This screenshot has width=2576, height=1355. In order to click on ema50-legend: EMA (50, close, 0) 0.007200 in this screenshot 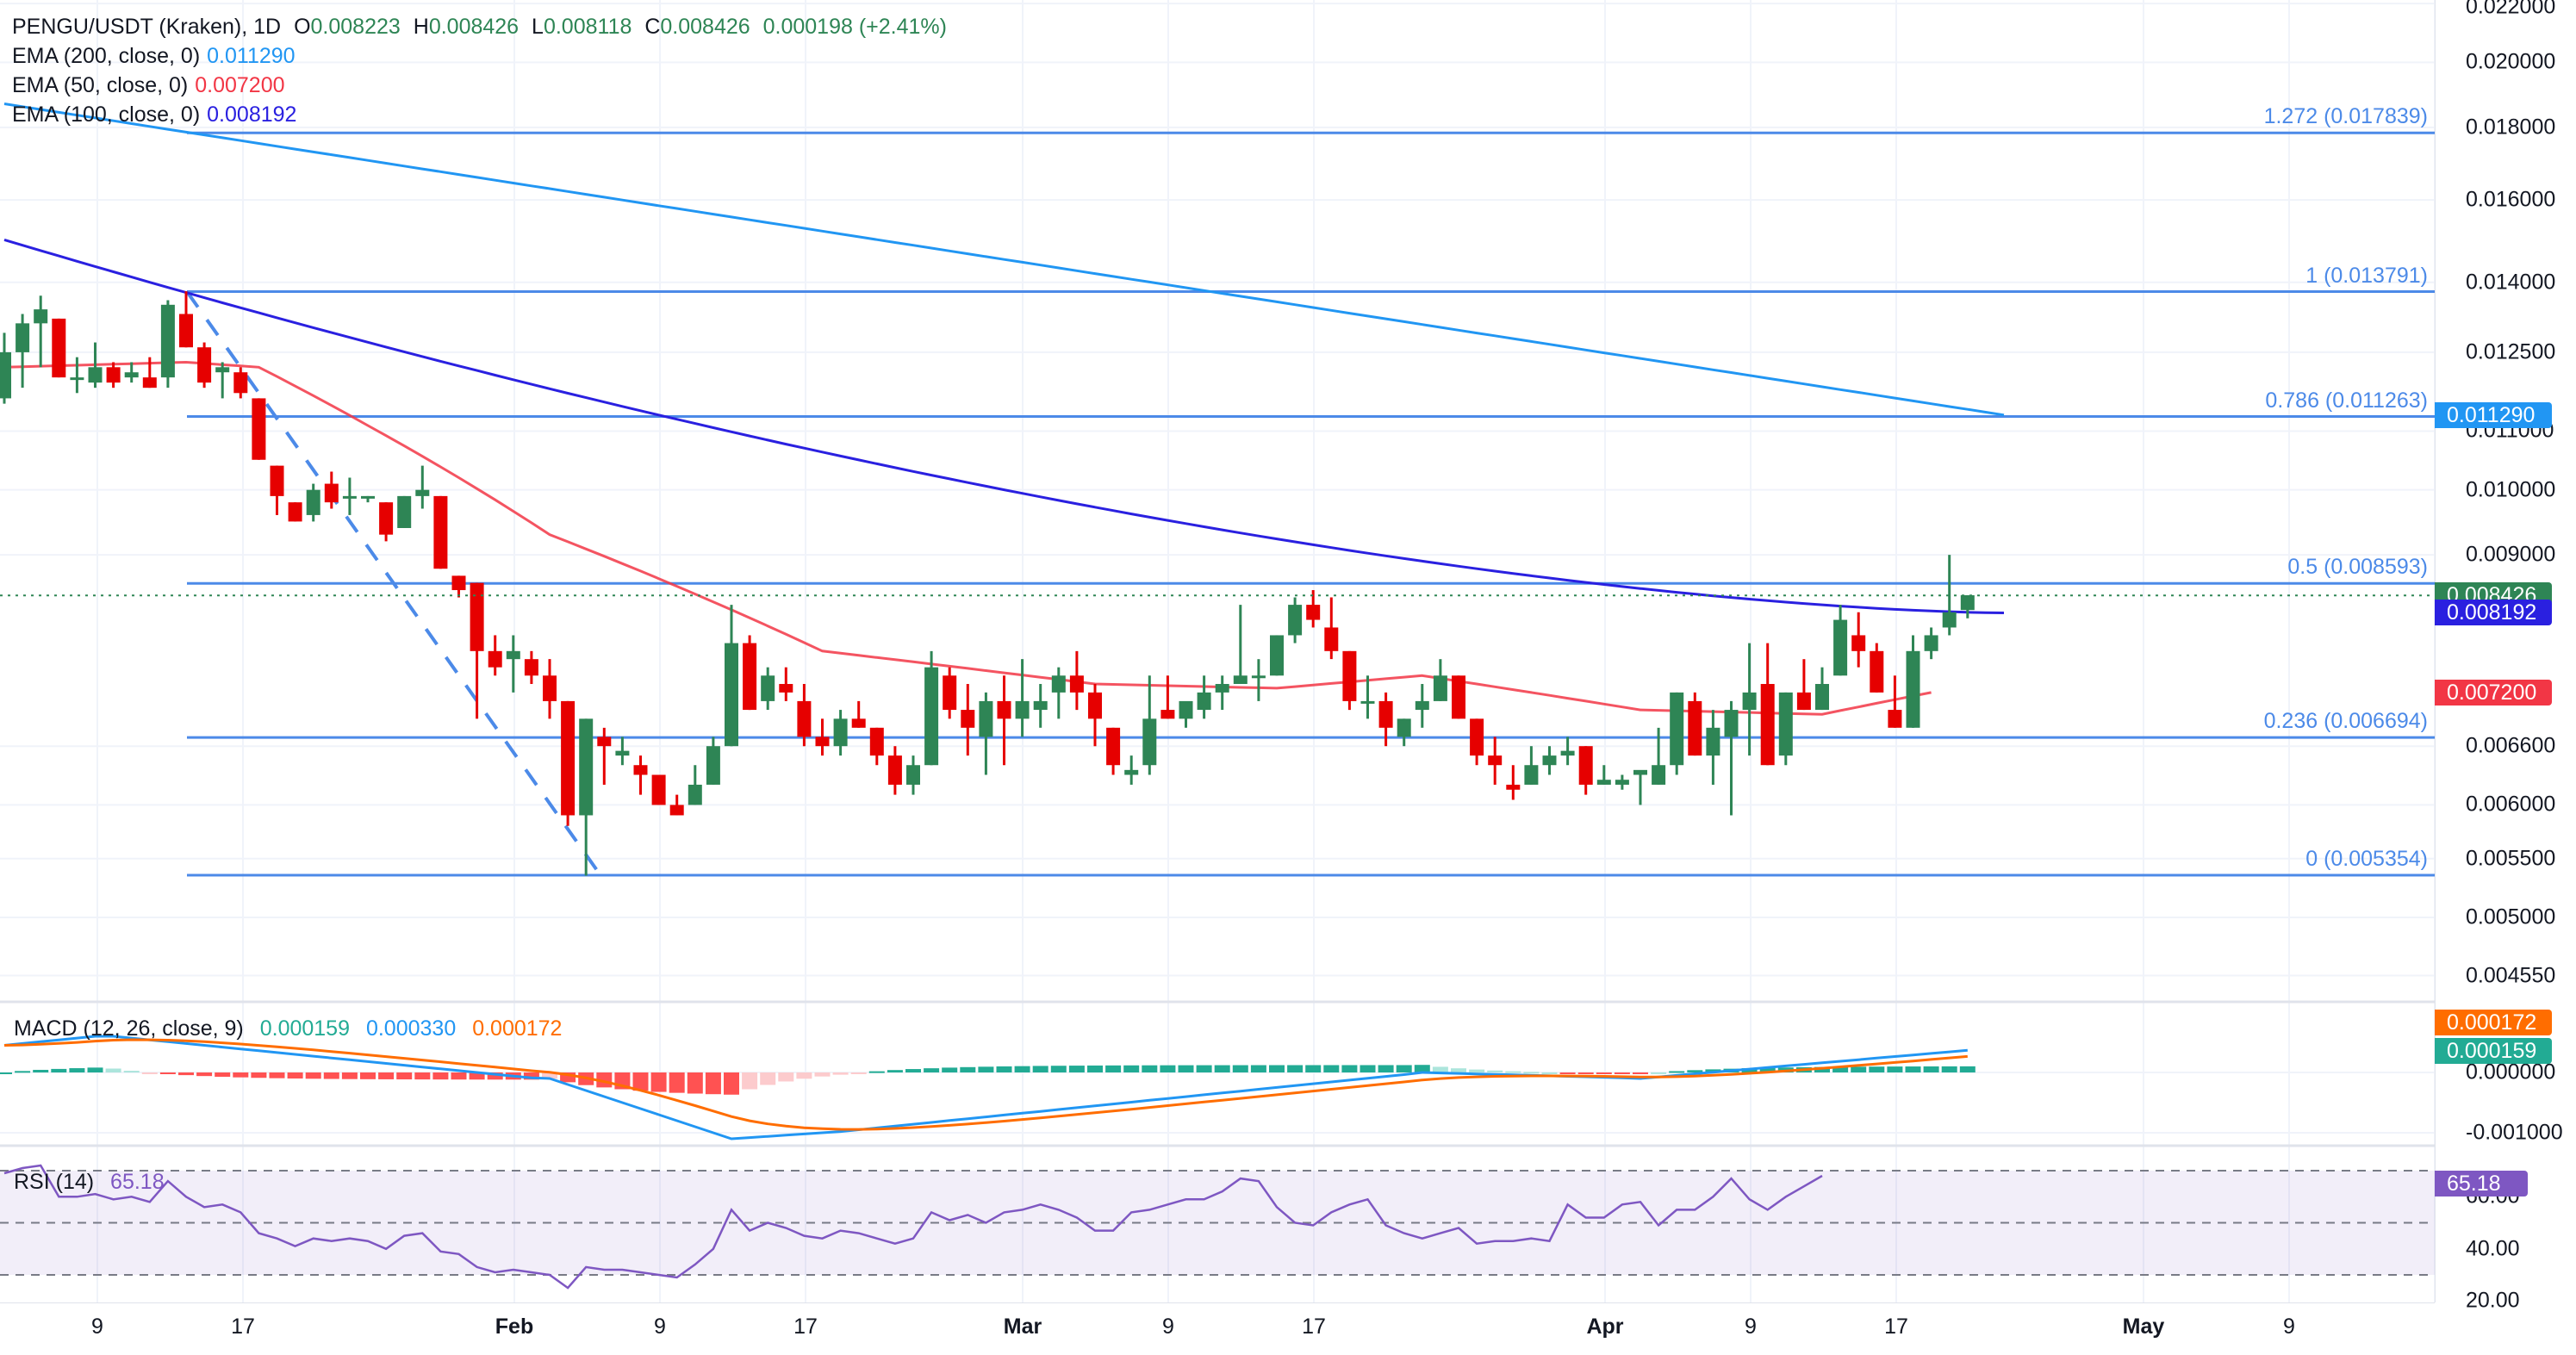, I will do `click(483, 85)`.